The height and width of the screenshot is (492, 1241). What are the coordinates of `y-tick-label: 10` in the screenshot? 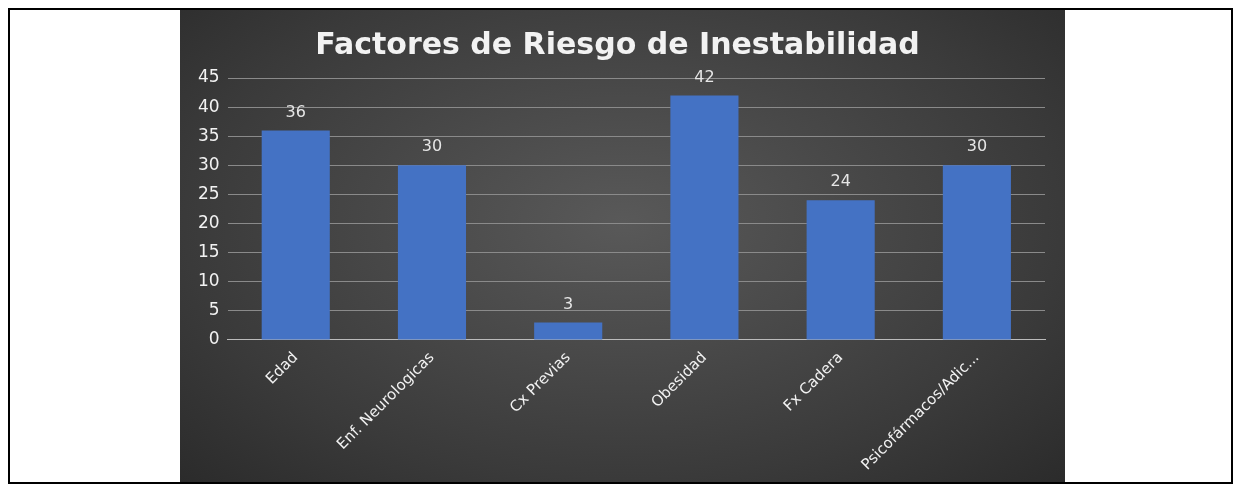 It's located at (208, 280).